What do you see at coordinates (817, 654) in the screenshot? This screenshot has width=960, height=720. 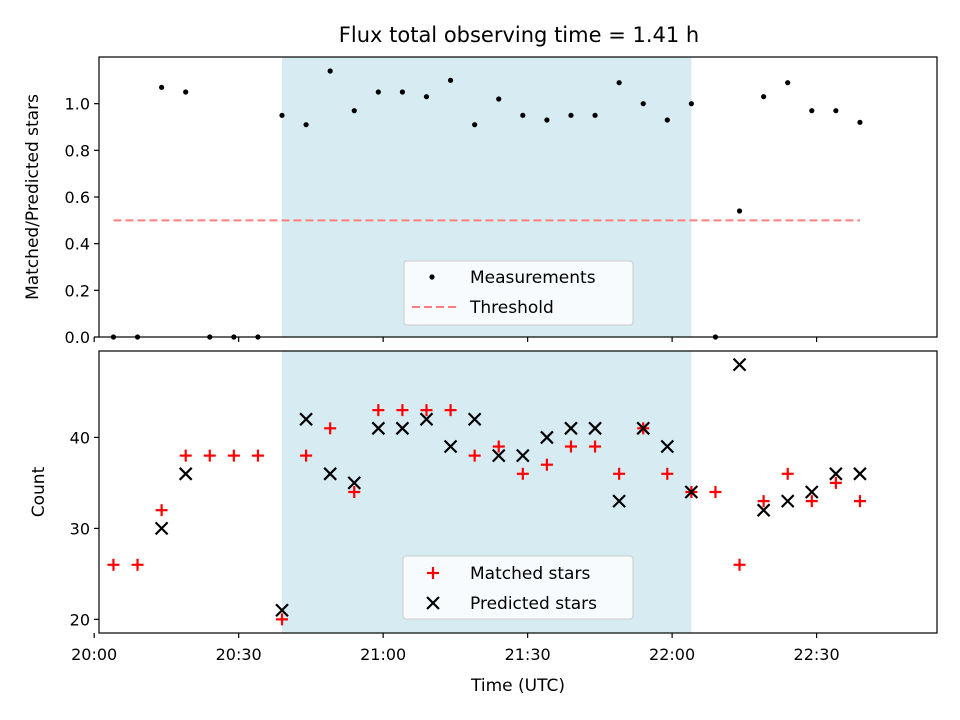 I see `count-xtick-label: 22:30` at bounding box center [817, 654].